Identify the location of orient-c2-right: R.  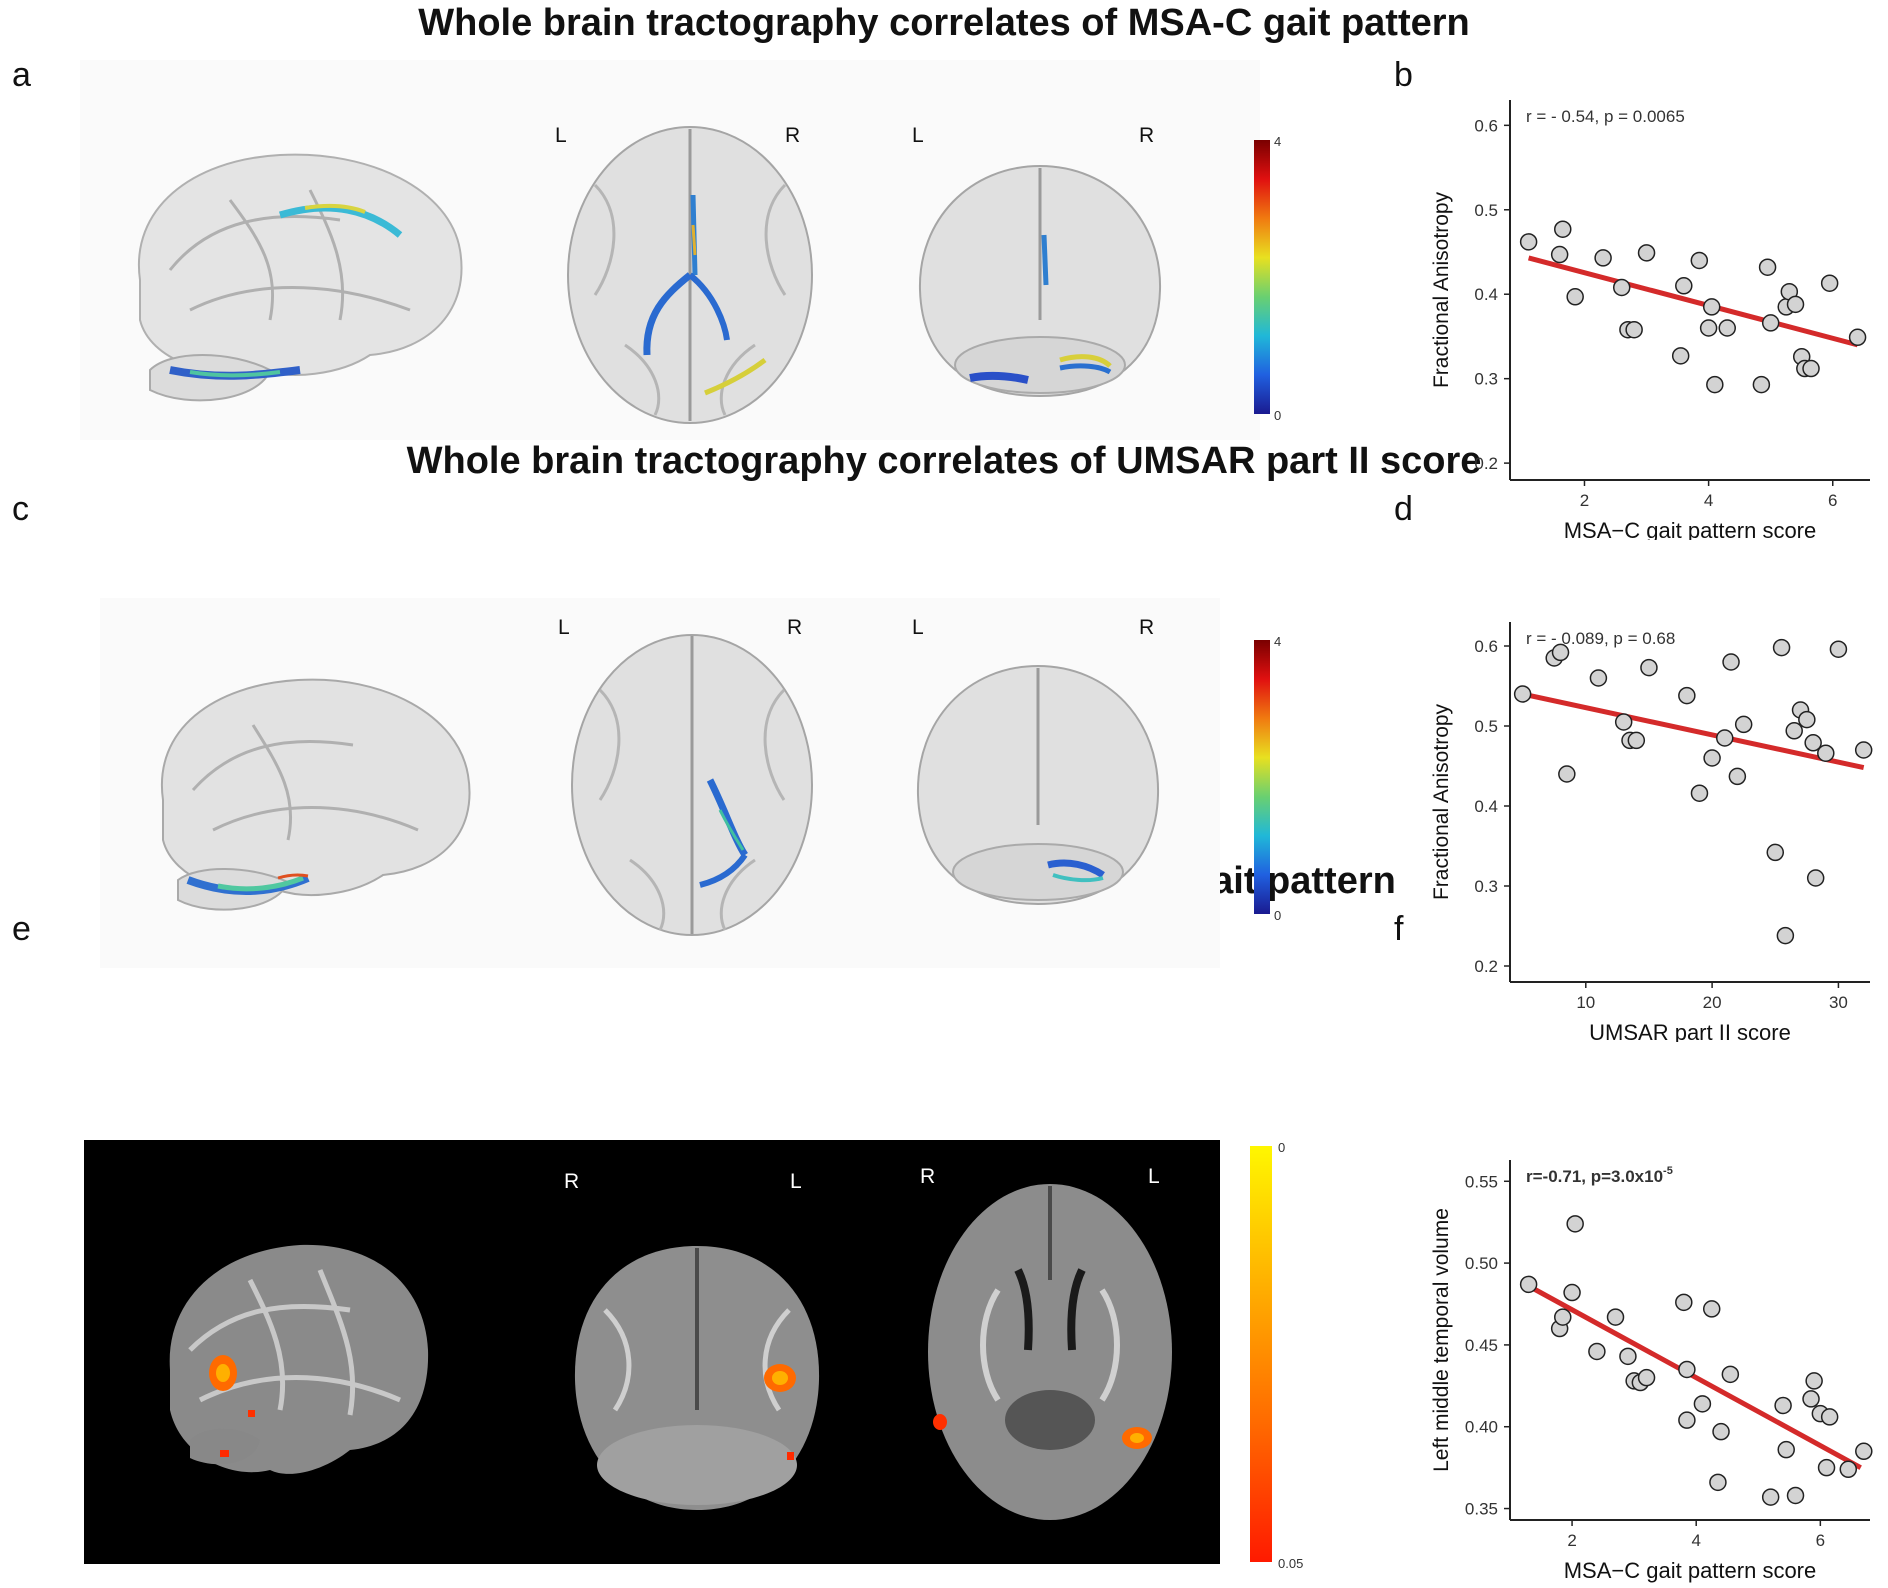
(1147, 627).